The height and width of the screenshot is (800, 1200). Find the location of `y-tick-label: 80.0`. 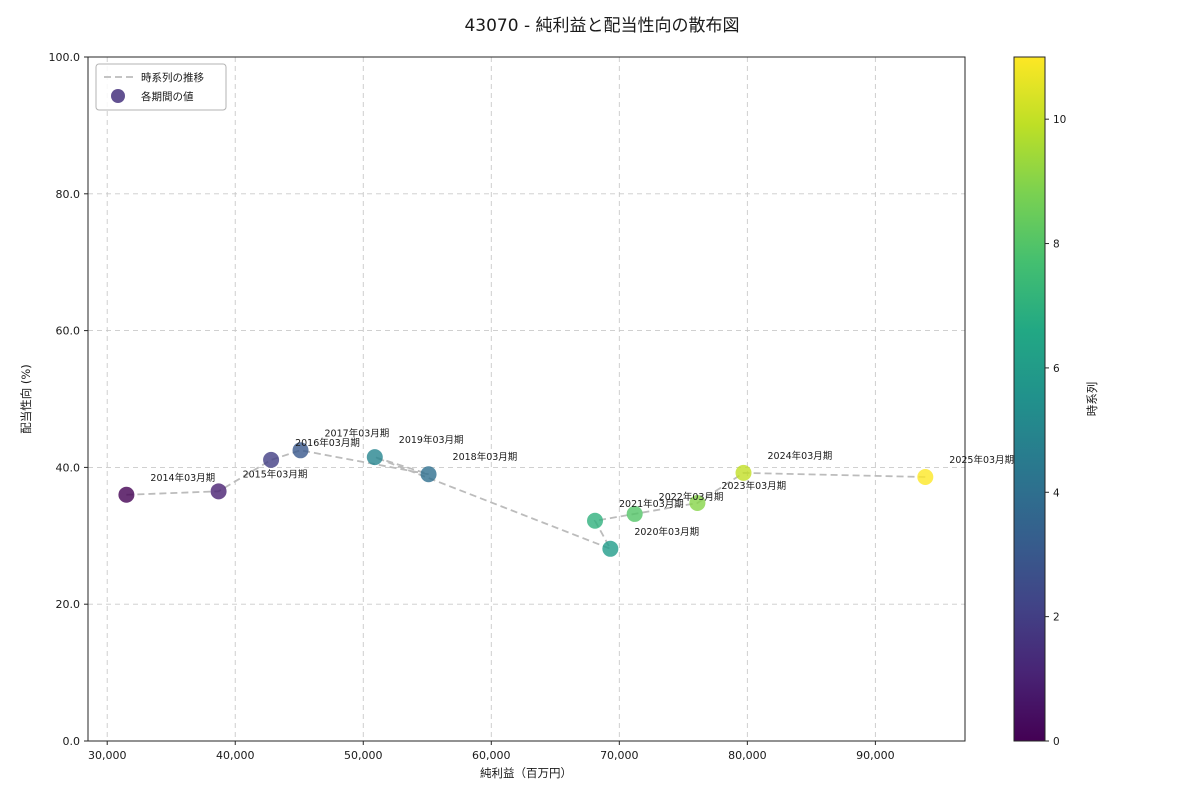

y-tick-label: 80.0 is located at coordinates (68, 194).